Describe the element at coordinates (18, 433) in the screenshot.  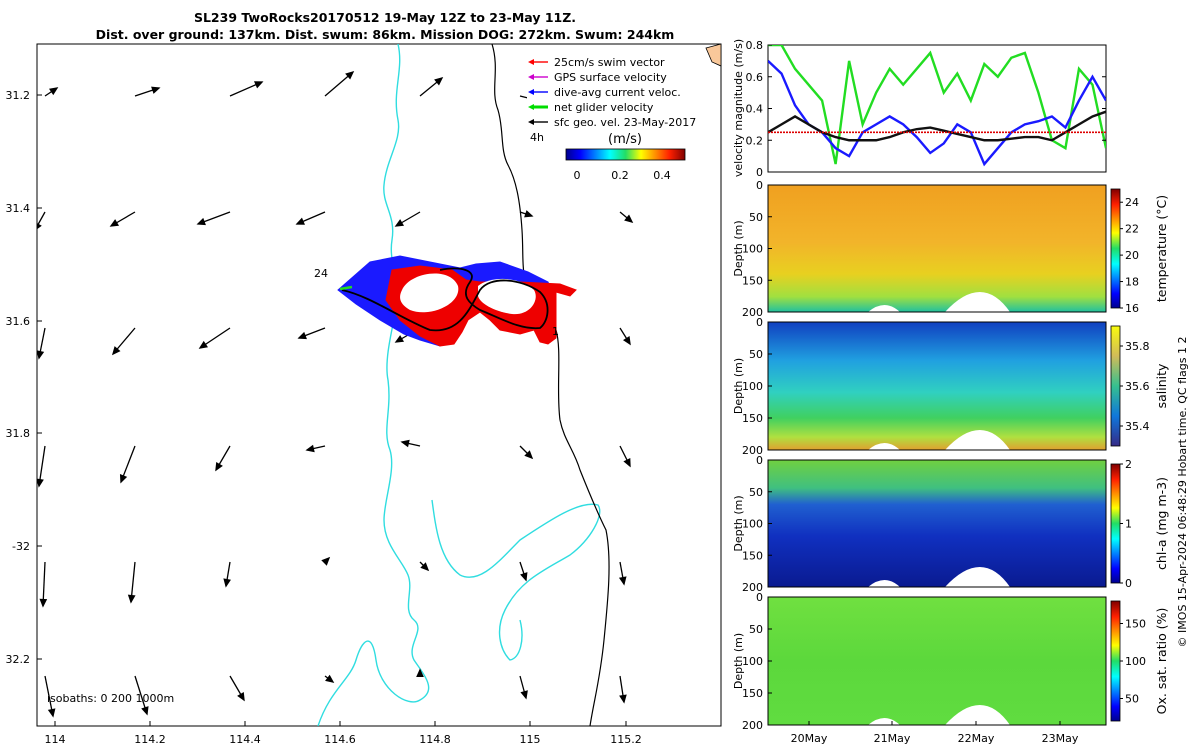
I see `map-y-tick-label: 31.8` at that location.